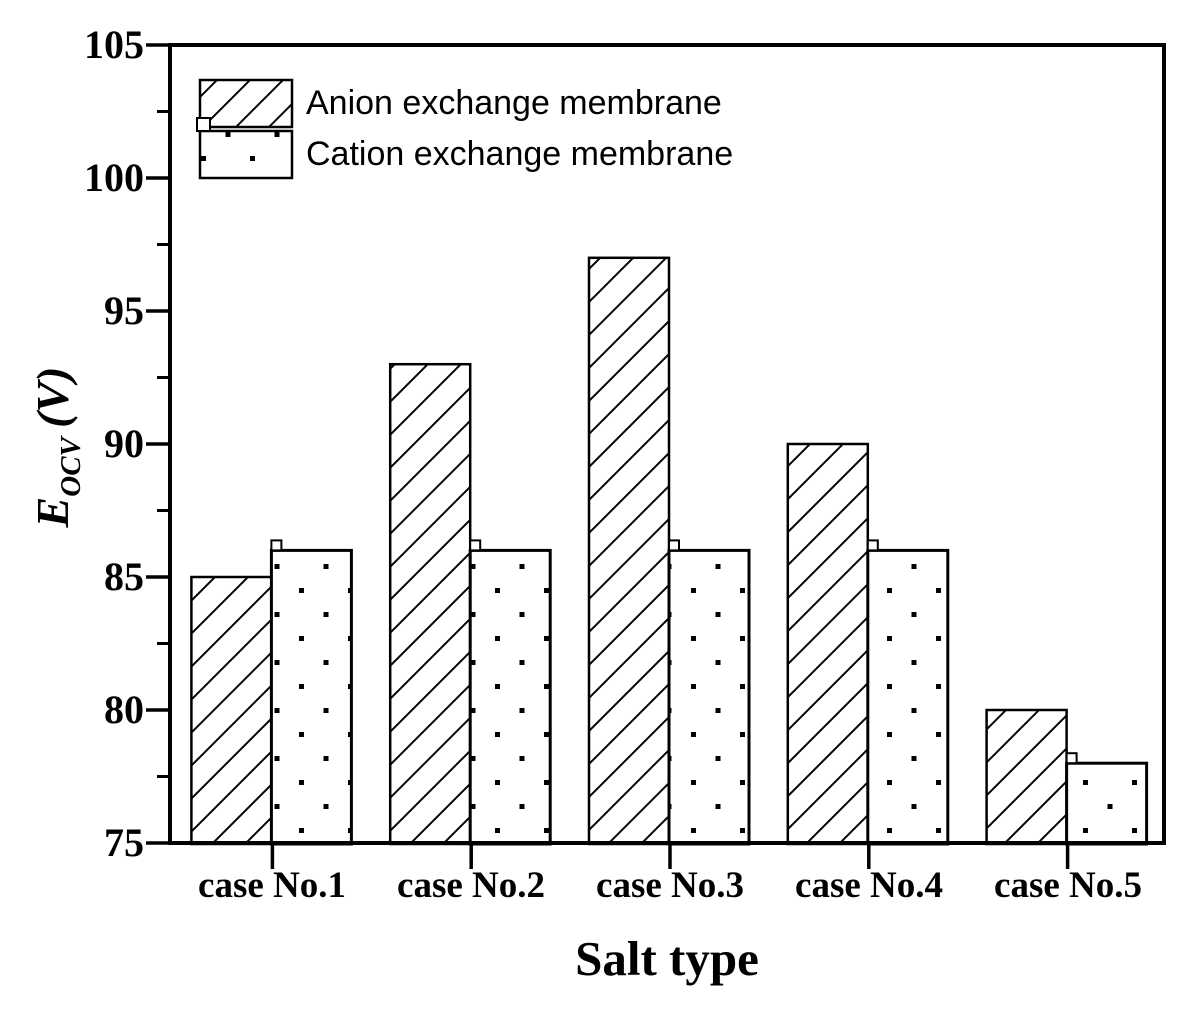  Describe the element at coordinates (203, 124) in the screenshot. I see `legend-error-cap-marker` at that location.